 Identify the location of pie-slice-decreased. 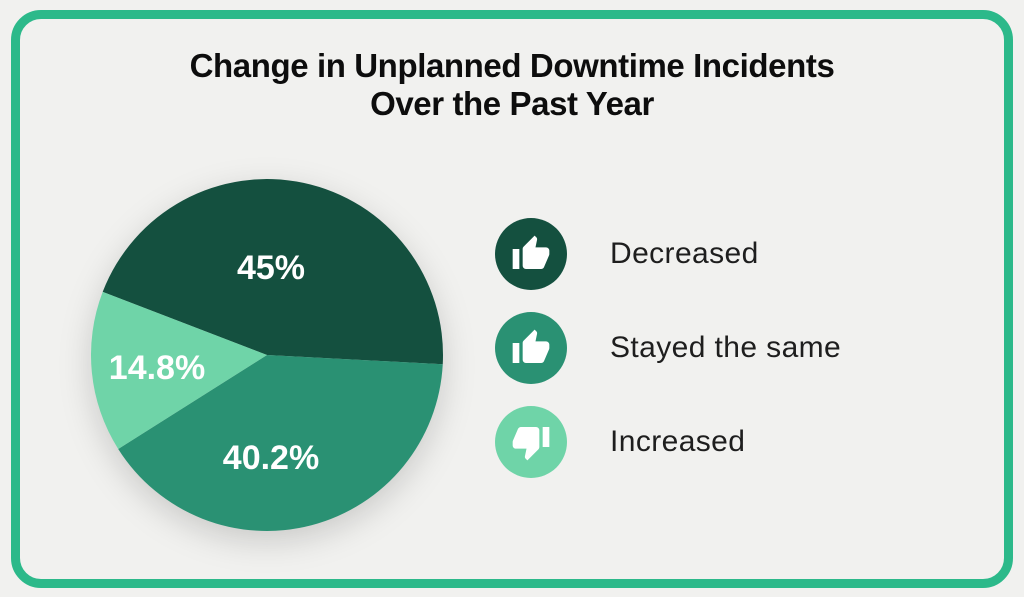
(273, 272).